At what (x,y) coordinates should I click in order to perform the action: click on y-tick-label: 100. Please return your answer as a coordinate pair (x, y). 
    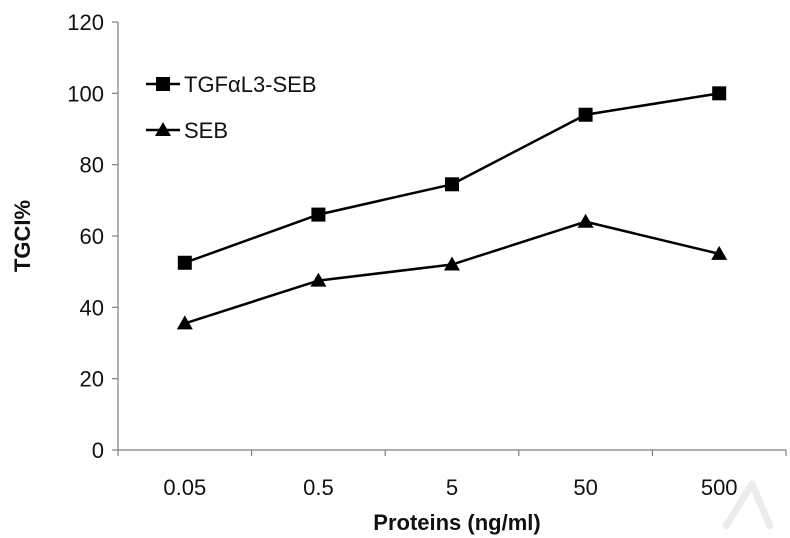
    Looking at the image, I should click on (85, 93).